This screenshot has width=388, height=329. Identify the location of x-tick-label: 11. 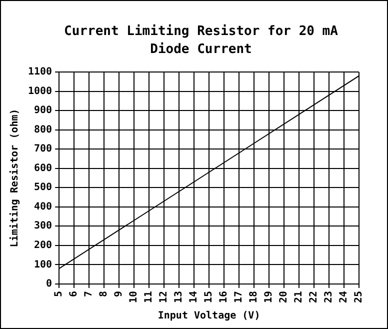
(149, 297).